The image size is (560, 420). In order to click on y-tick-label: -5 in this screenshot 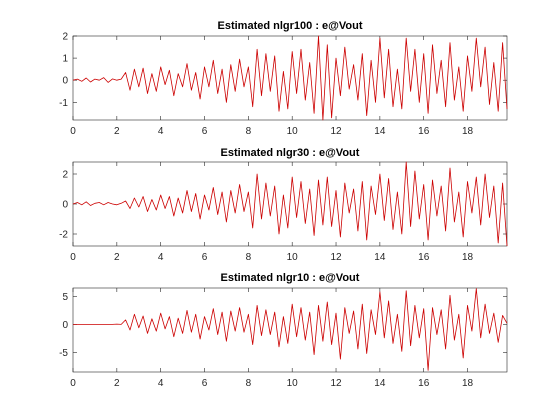, I will do `click(63, 353)`.